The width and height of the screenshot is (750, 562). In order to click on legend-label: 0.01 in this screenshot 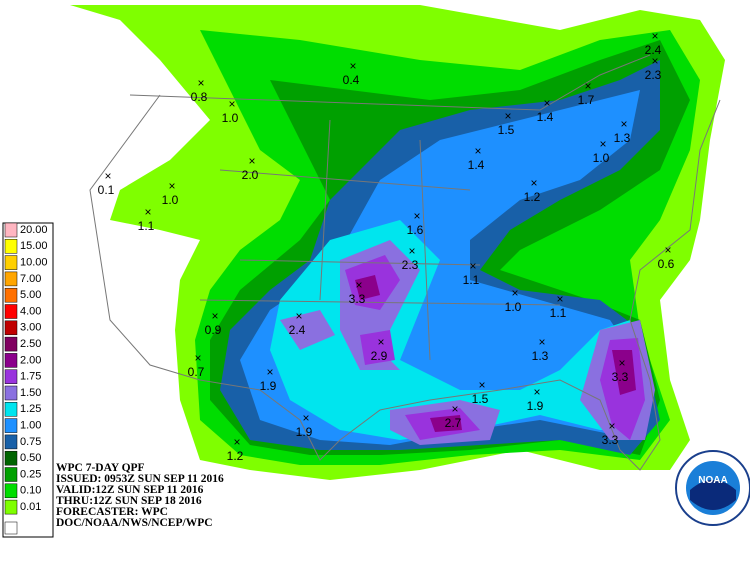, I will do `click(30, 507)`.